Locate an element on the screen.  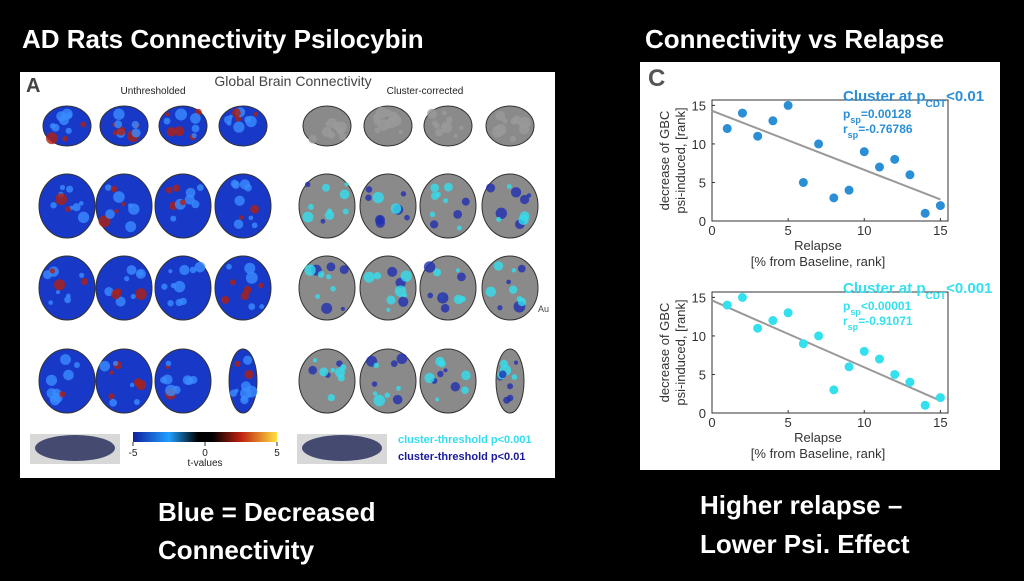
y-tick-label: 10 is located at coordinates (699, 144).